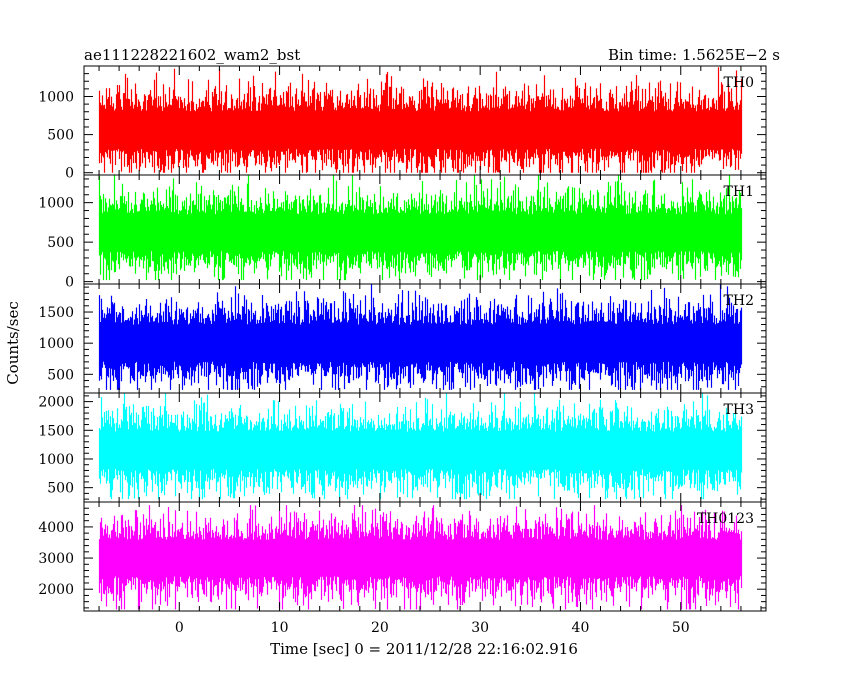 This screenshot has width=850, height=680. What do you see at coordinates (420, 228) in the screenshot?
I see `series-th1` at bounding box center [420, 228].